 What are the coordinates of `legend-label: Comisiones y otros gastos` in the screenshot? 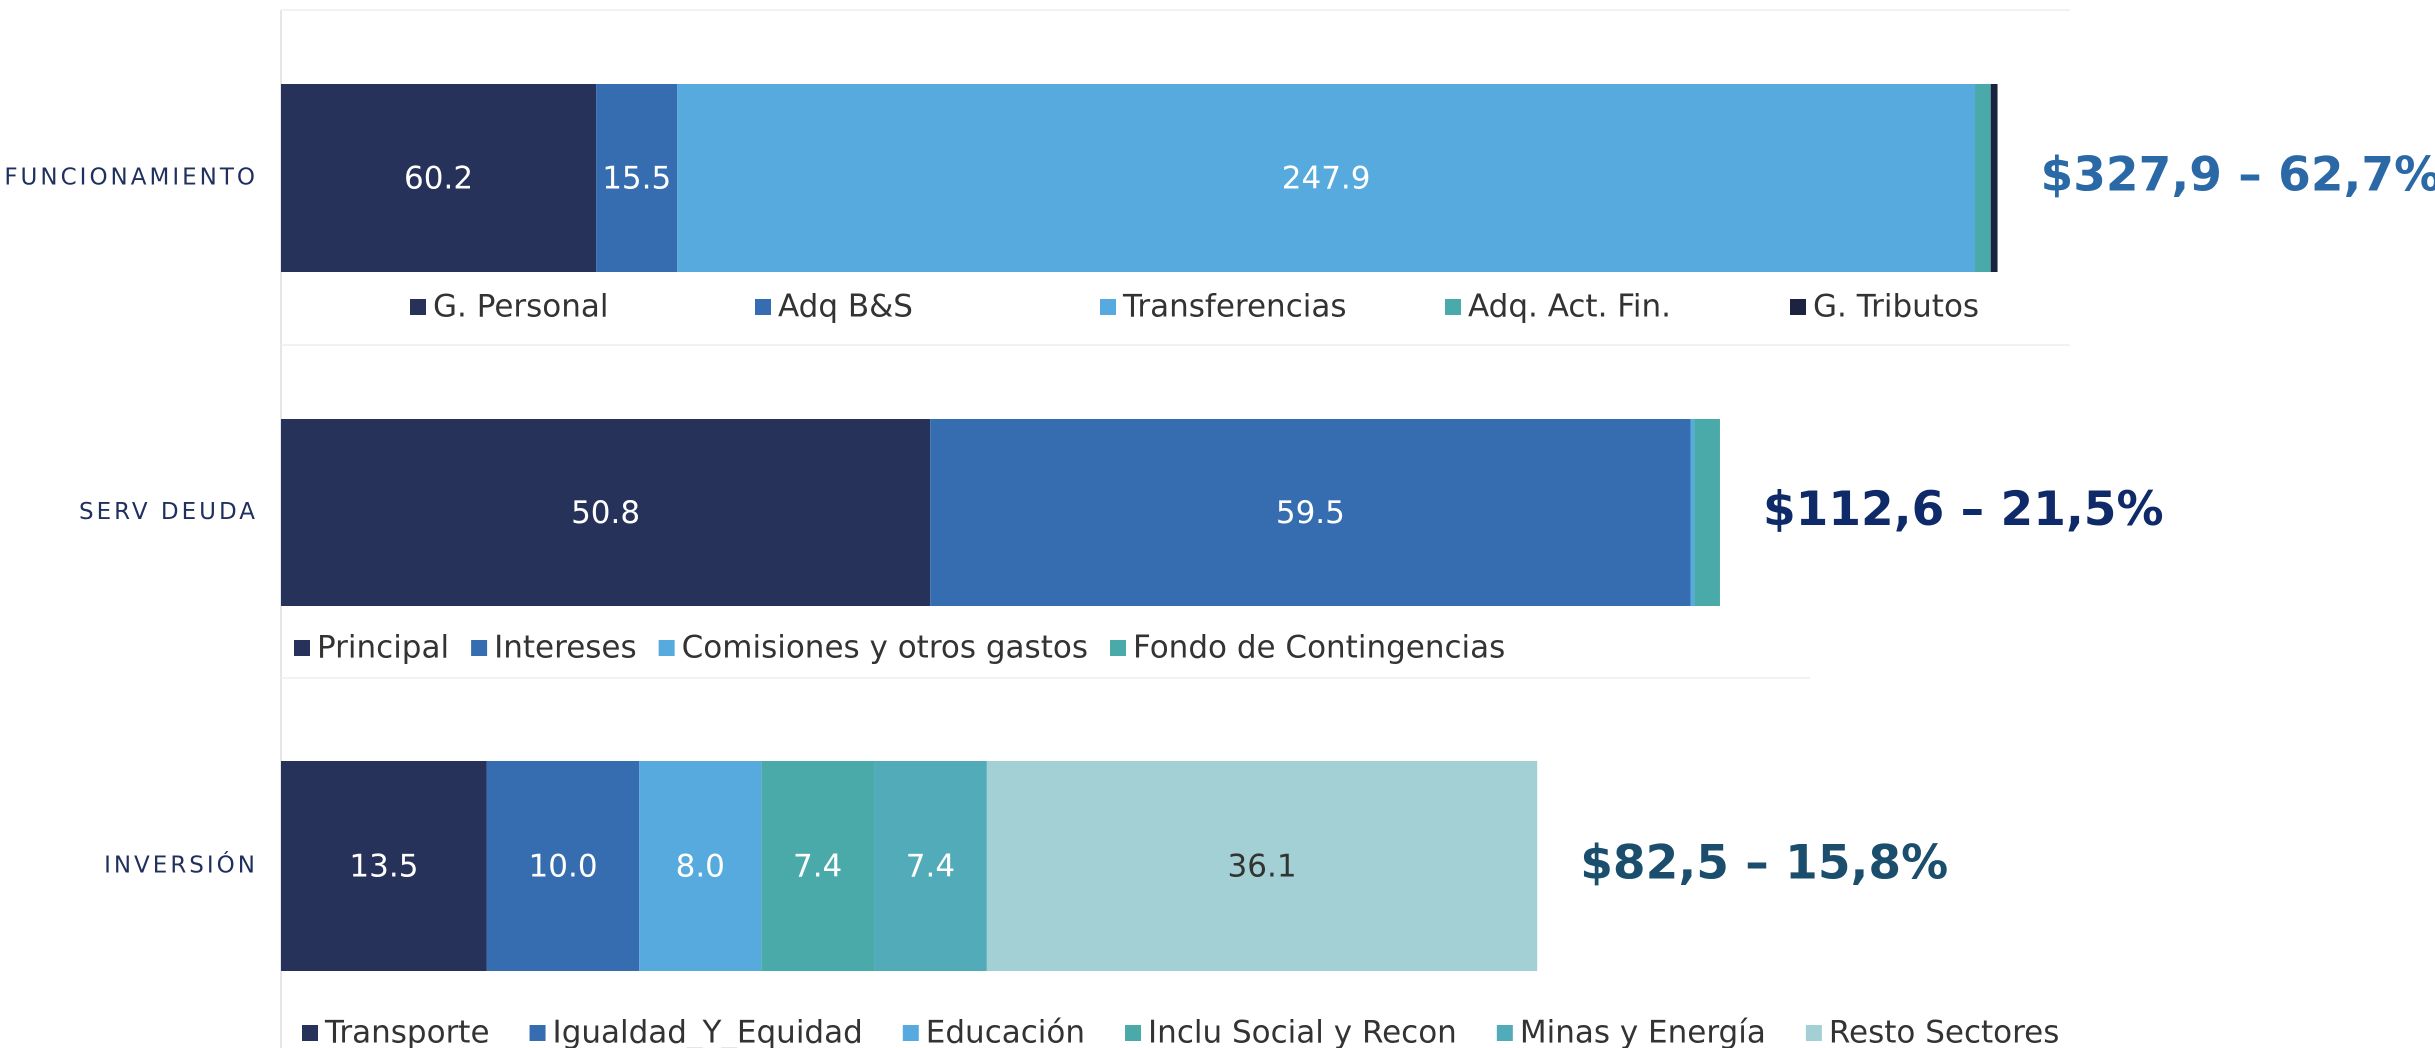 It's located at (885, 648).